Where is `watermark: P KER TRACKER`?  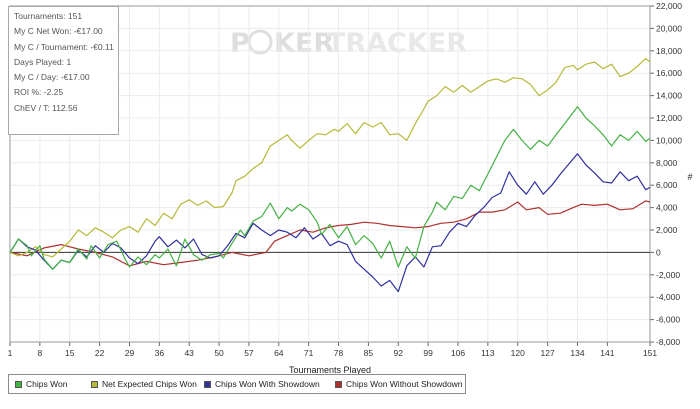 watermark: P KER TRACKER is located at coordinates (348, 43).